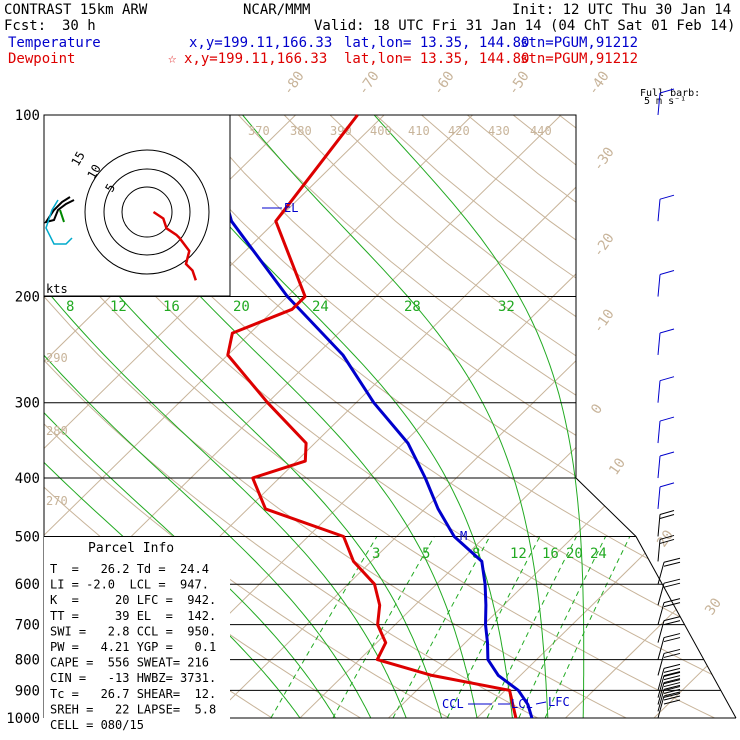 This screenshot has height=740, width=740. Describe the element at coordinates (669, 403) in the screenshot. I see `wind-barbs` at that location.